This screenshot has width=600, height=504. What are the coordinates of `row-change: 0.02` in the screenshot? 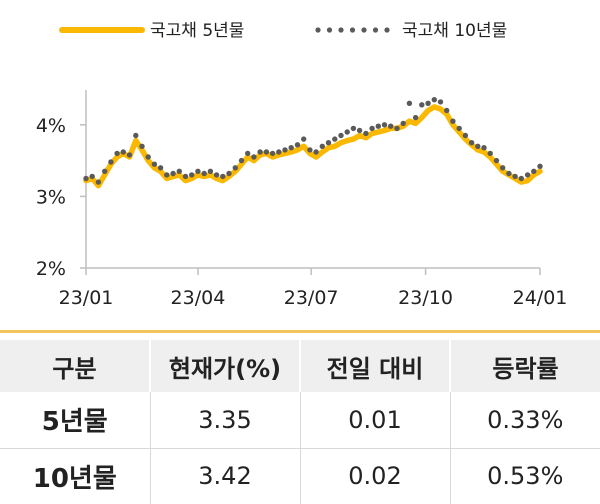 It's located at (374, 476).